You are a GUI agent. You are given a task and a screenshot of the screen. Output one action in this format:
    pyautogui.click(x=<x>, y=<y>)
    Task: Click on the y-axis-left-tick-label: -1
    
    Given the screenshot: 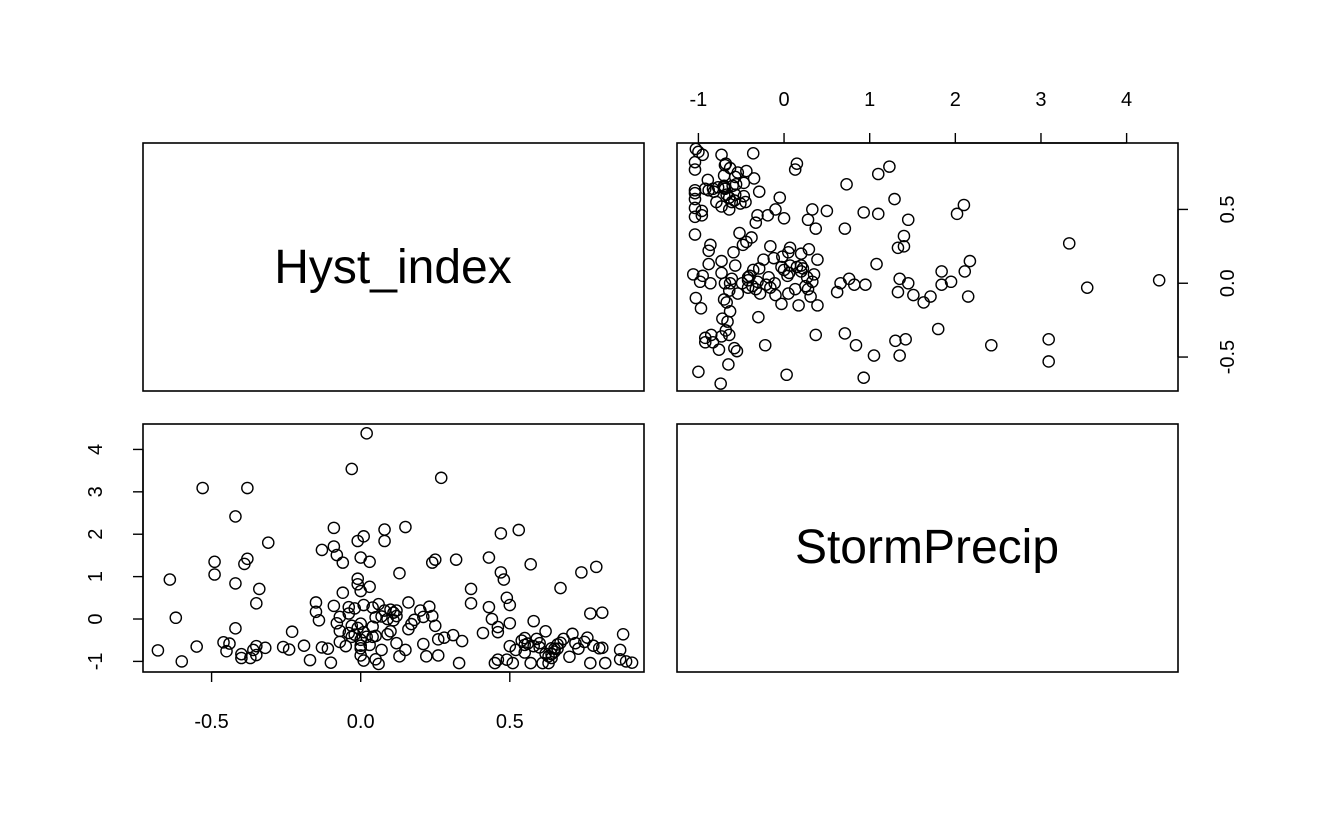 What is the action you would take?
    pyautogui.click(x=96, y=662)
    